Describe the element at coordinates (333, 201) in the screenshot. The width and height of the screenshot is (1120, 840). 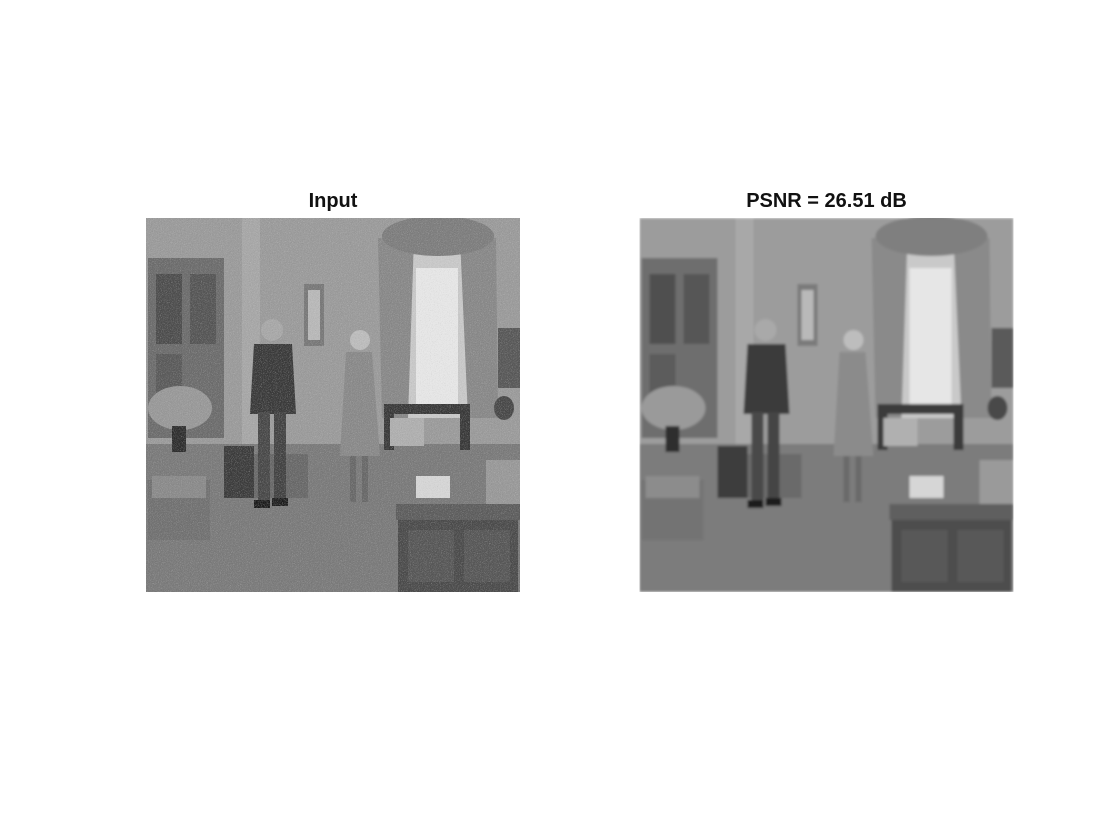
I see `input-panel-title: Input` at that location.